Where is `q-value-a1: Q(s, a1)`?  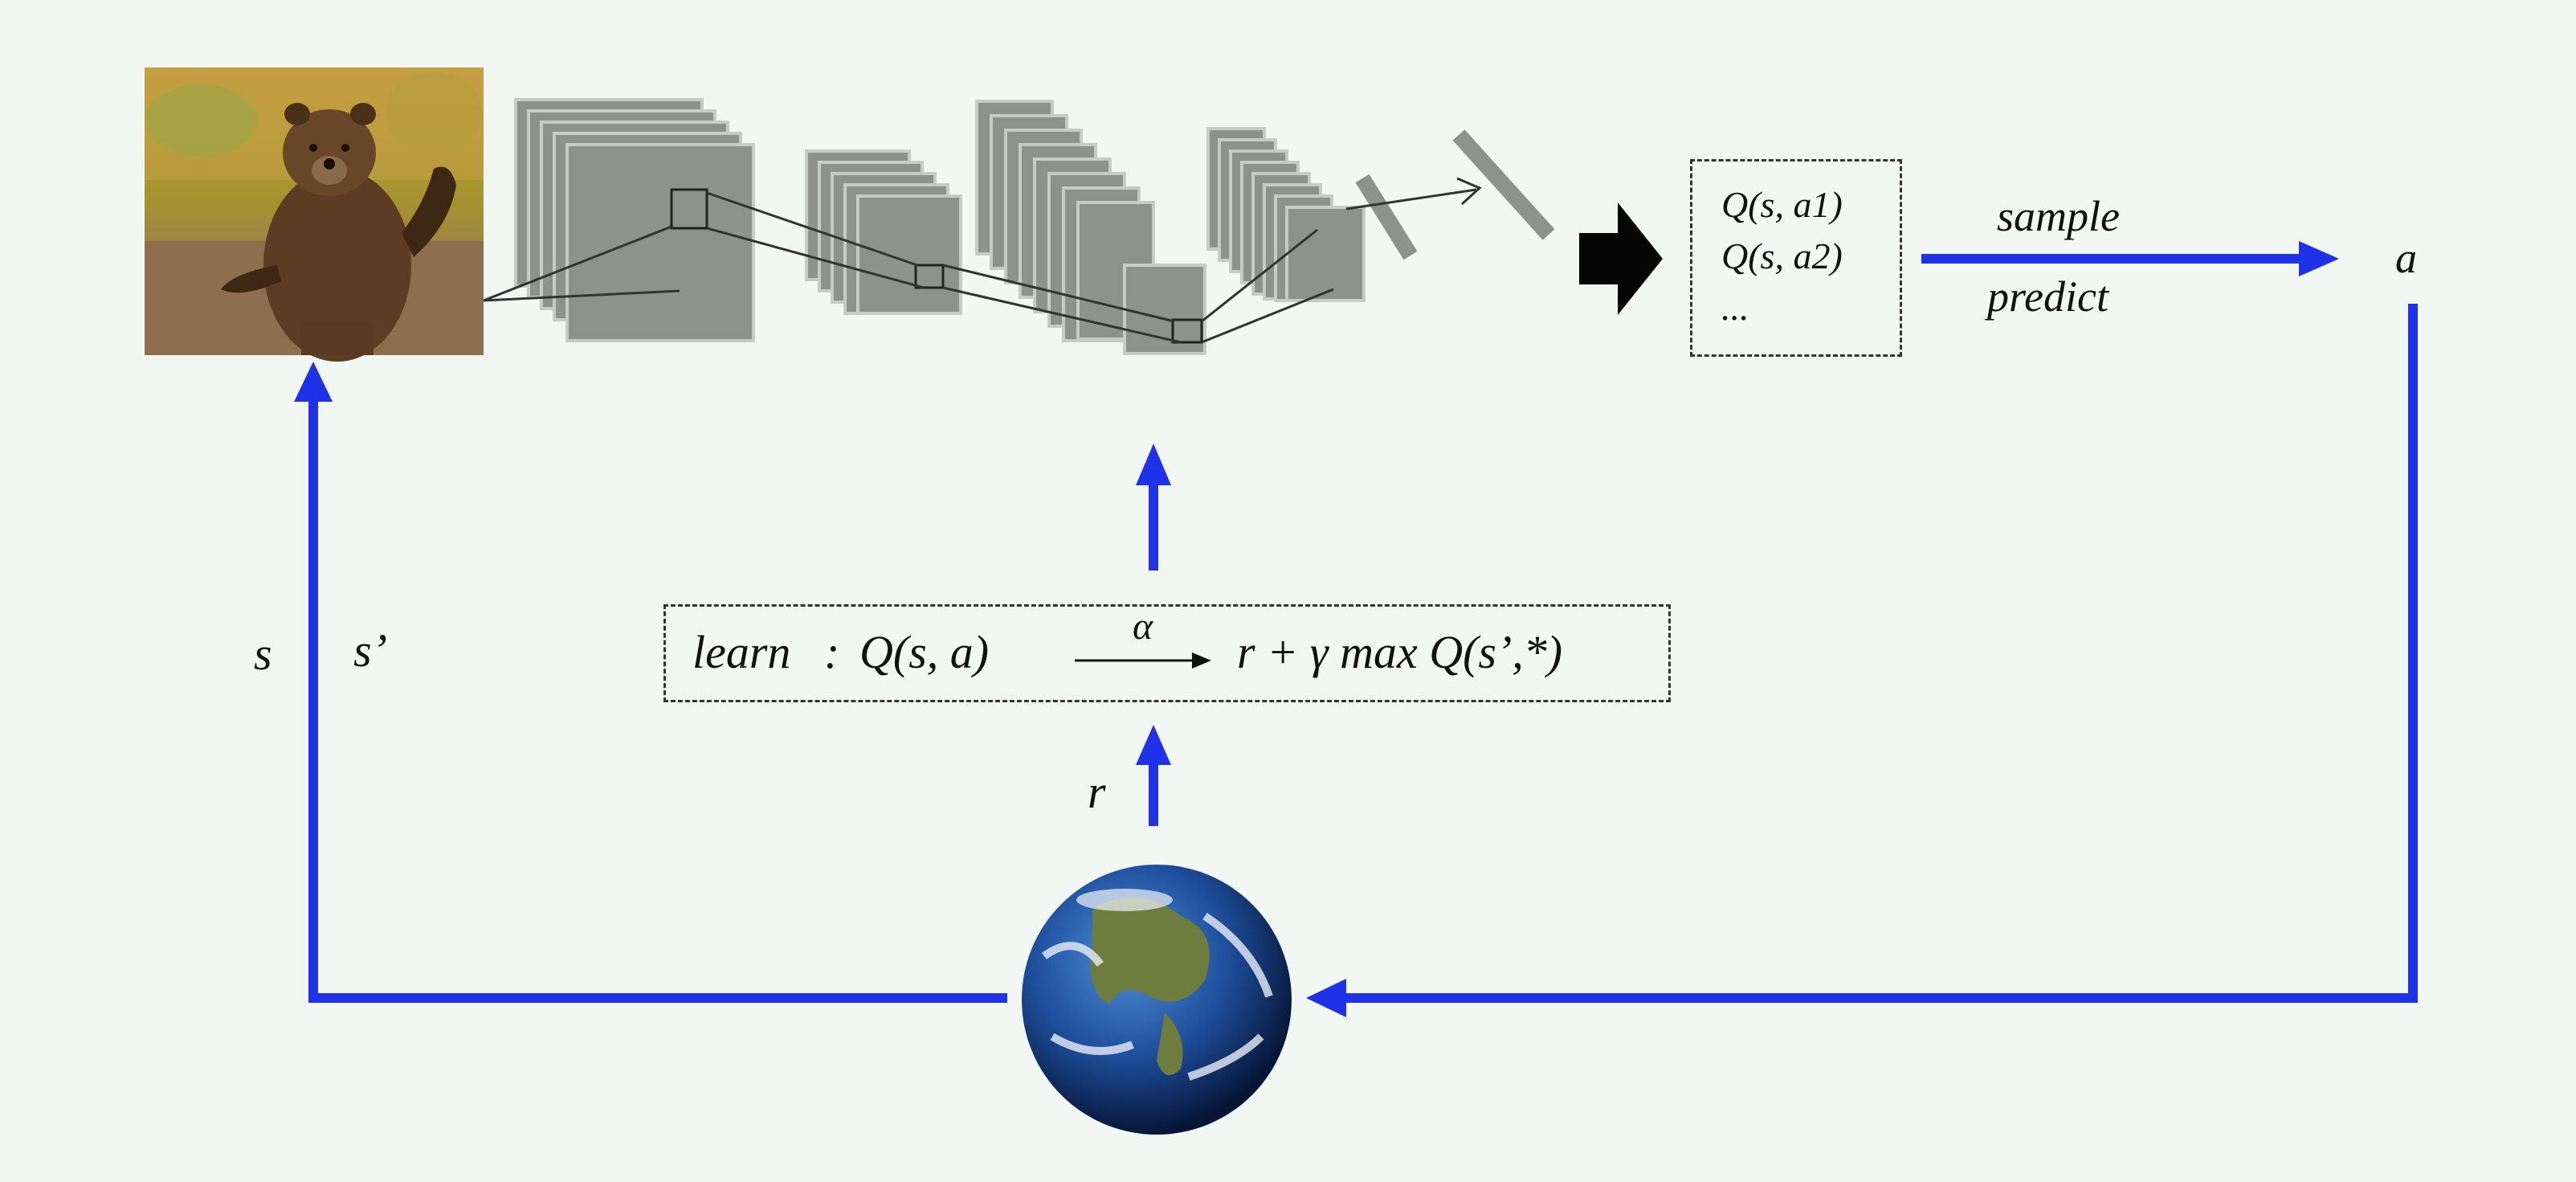 q-value-a1: Q(s, a1) is located at coordinates (1782, 204).